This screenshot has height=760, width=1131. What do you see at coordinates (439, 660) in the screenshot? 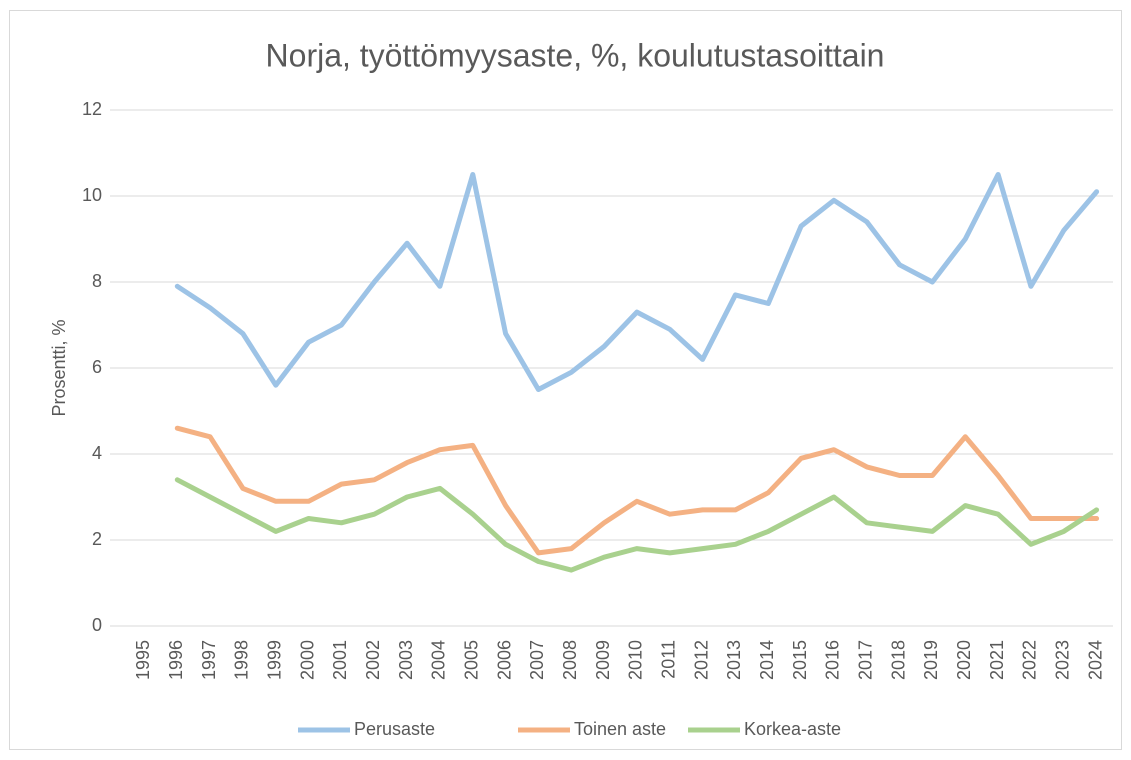
I see `x-tick-label: 2004` at bounding box center [439, 660].